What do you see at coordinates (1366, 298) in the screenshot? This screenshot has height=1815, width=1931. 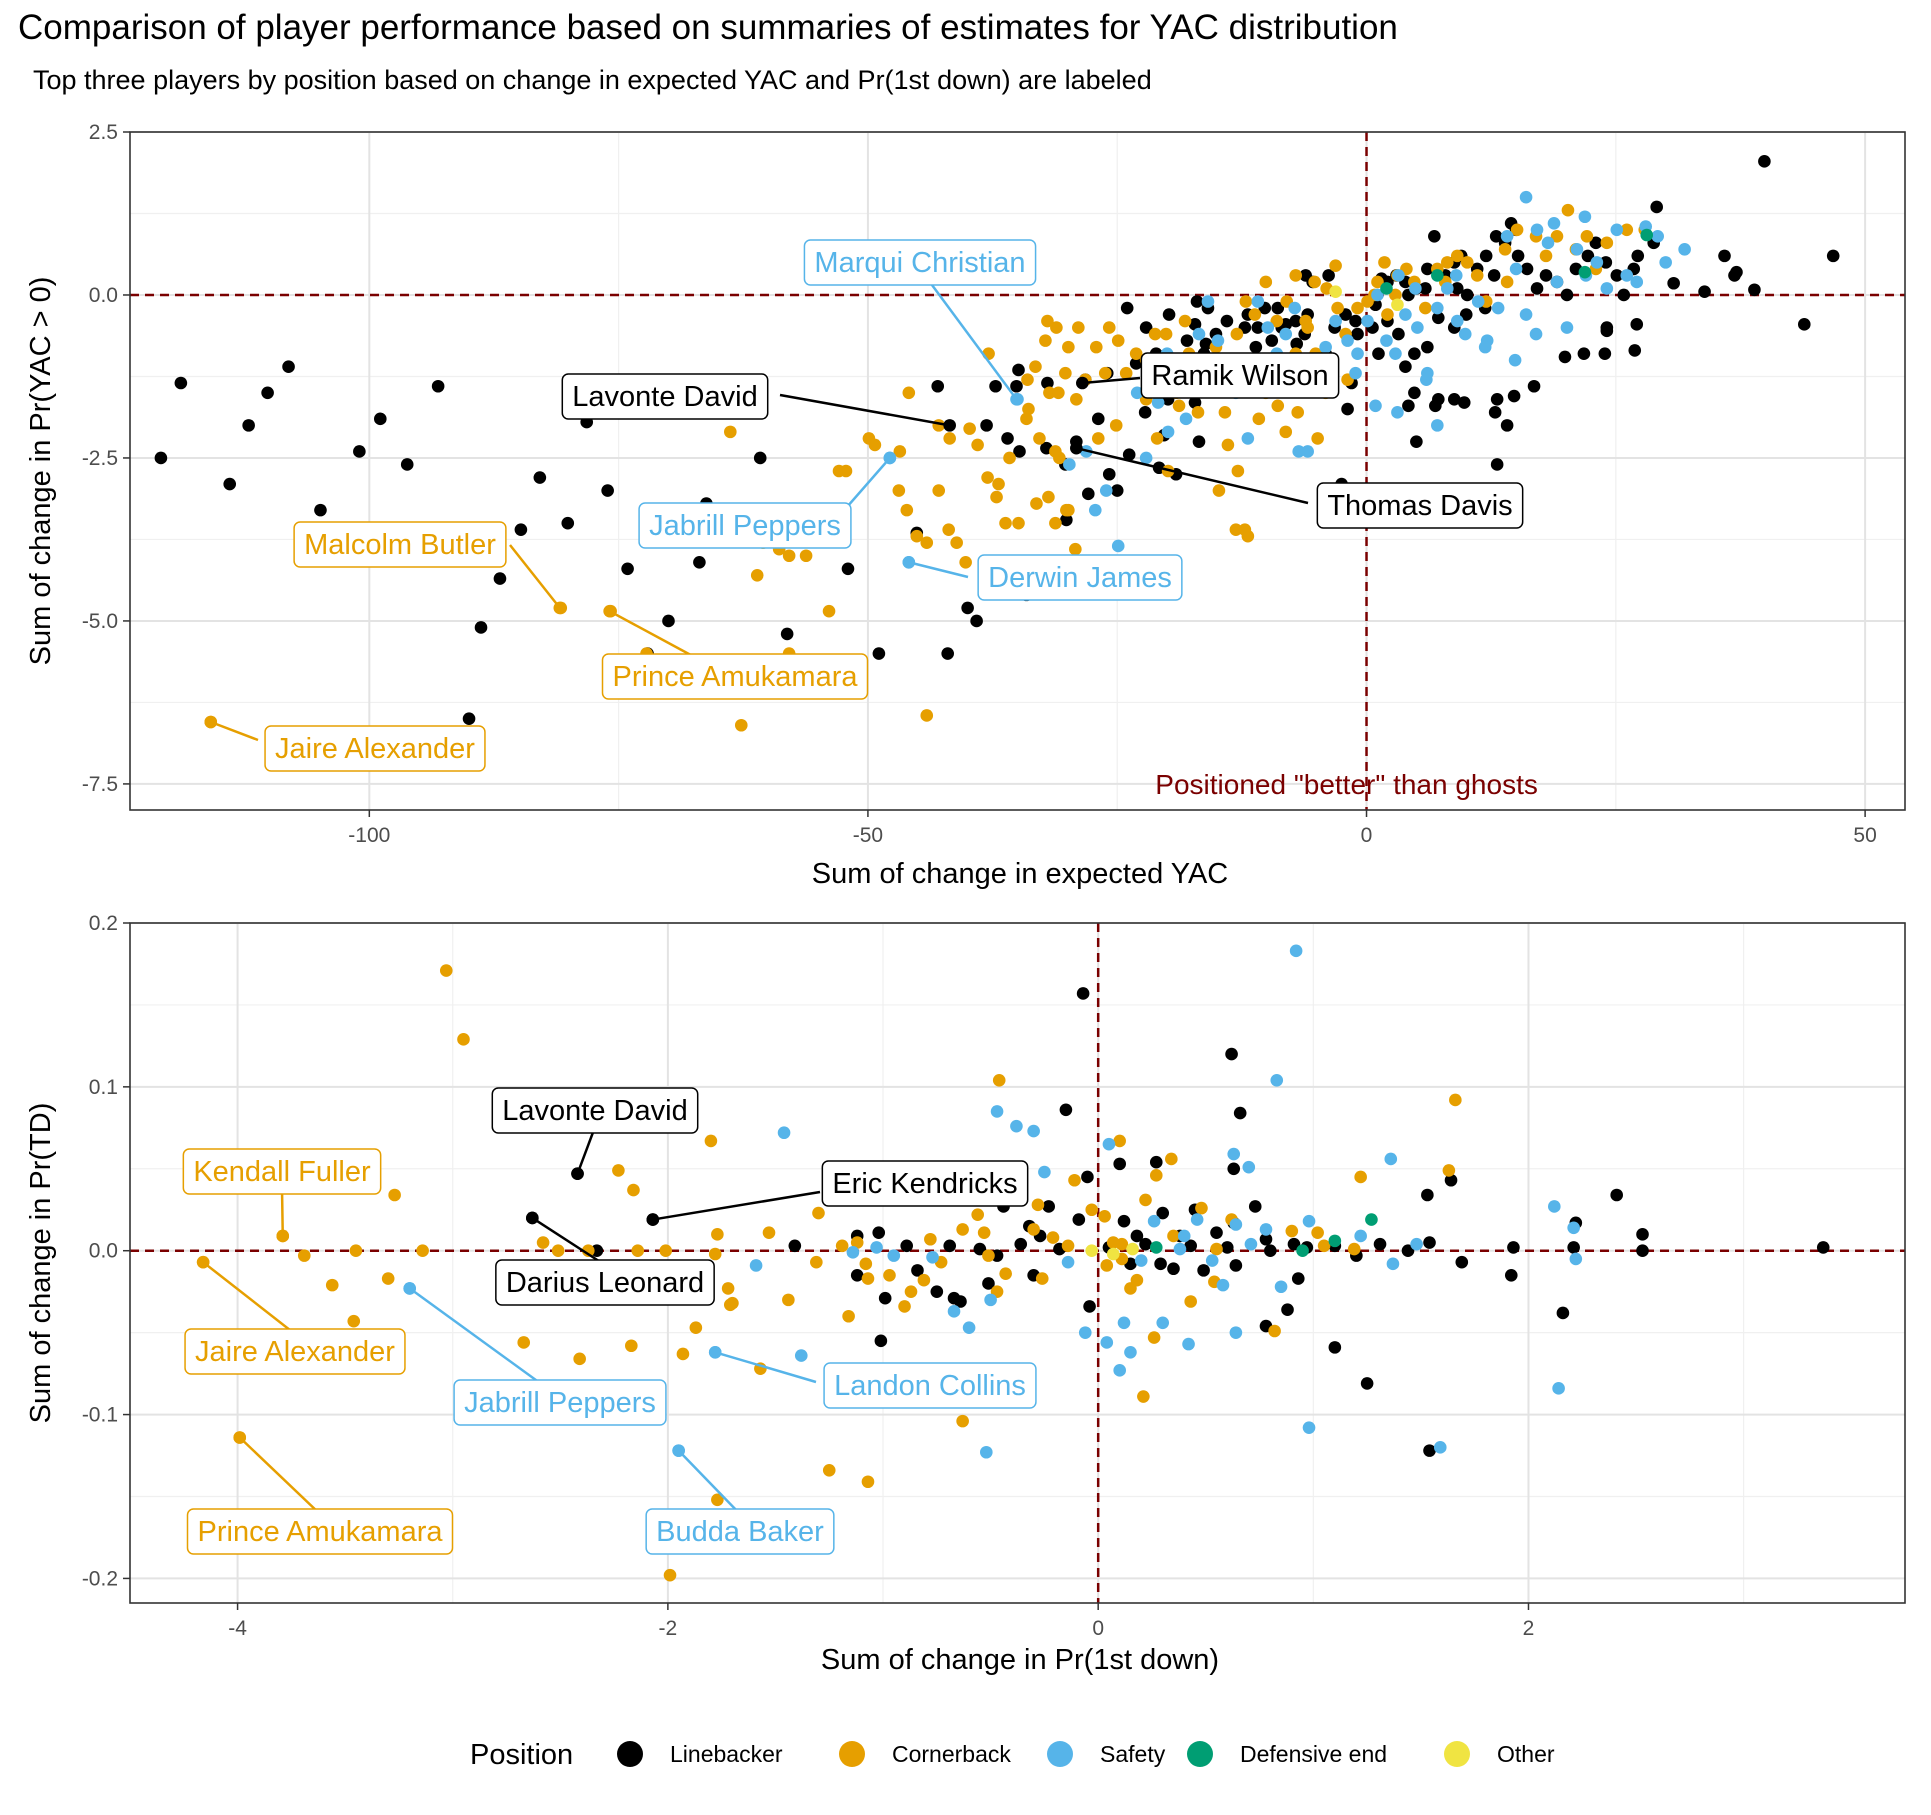 I see `series-other` at bounding box center [1366, 298].